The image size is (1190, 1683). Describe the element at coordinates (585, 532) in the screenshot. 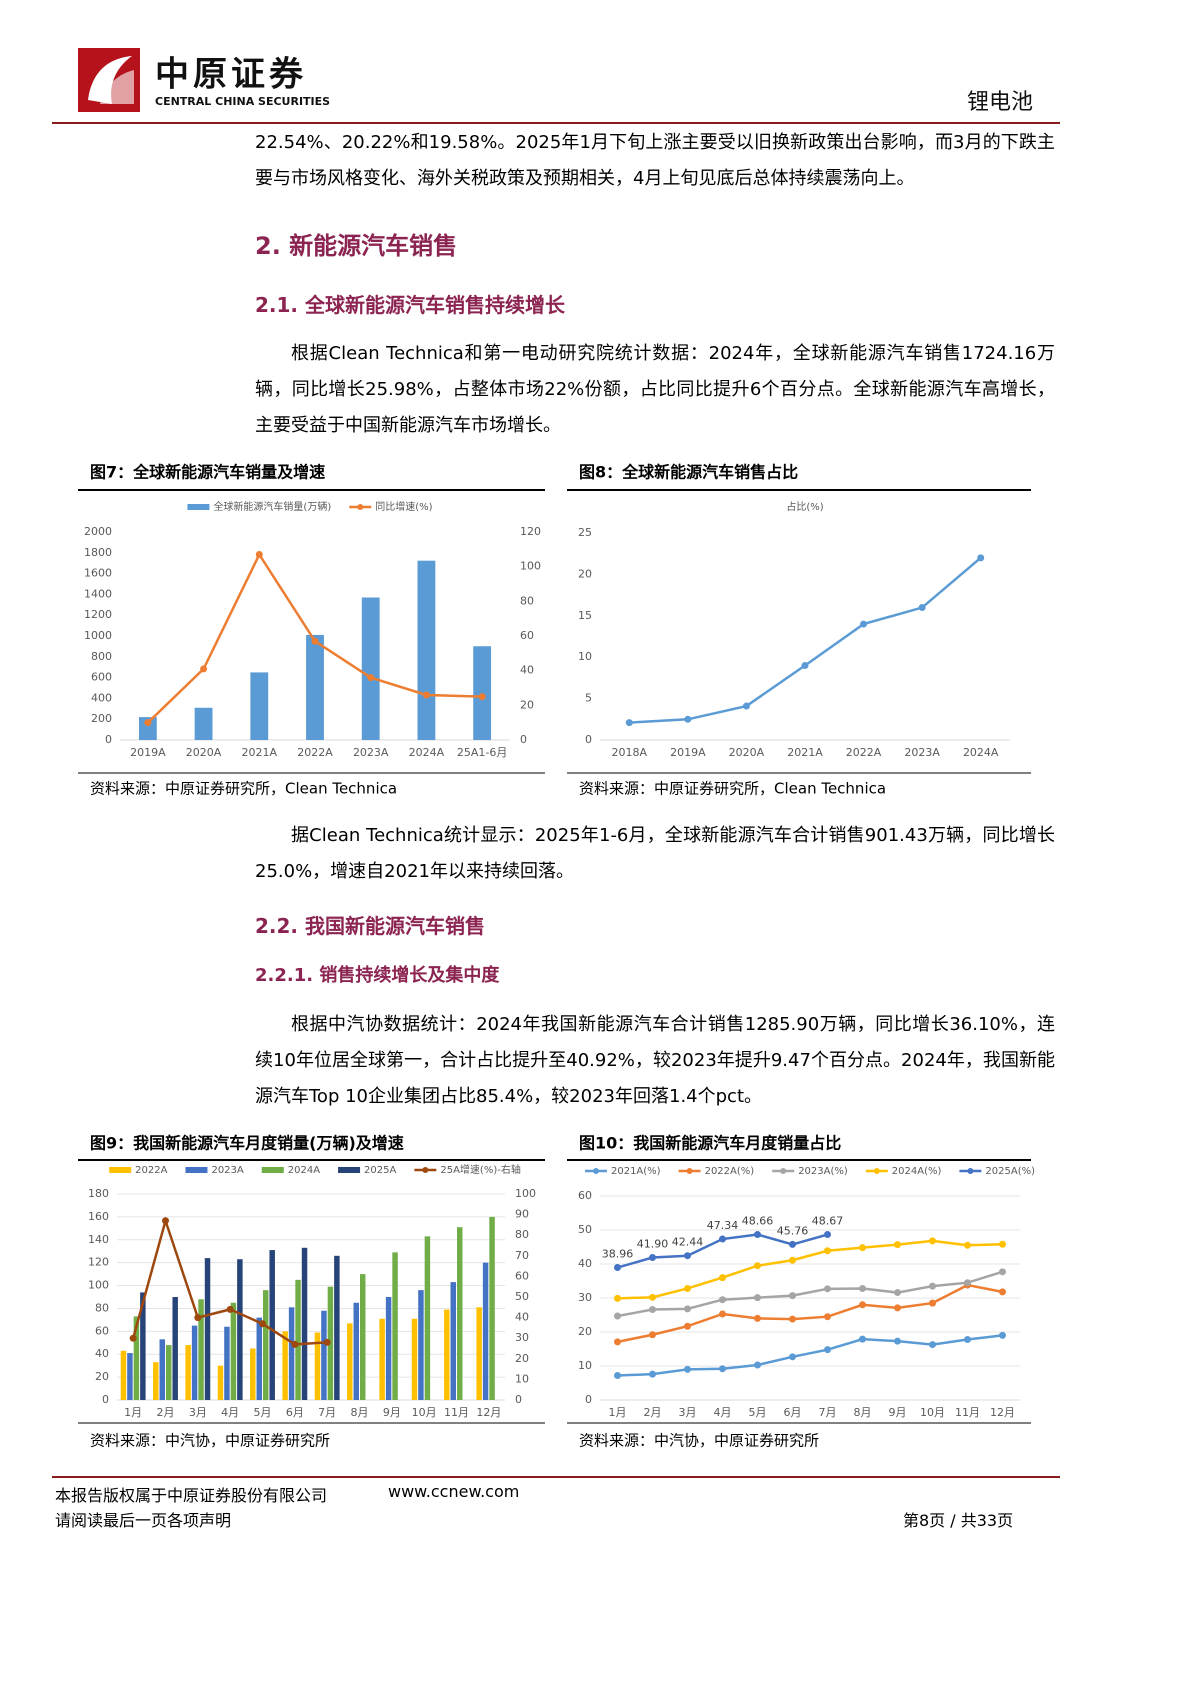

I see `y-tick-label: 25` at that location.